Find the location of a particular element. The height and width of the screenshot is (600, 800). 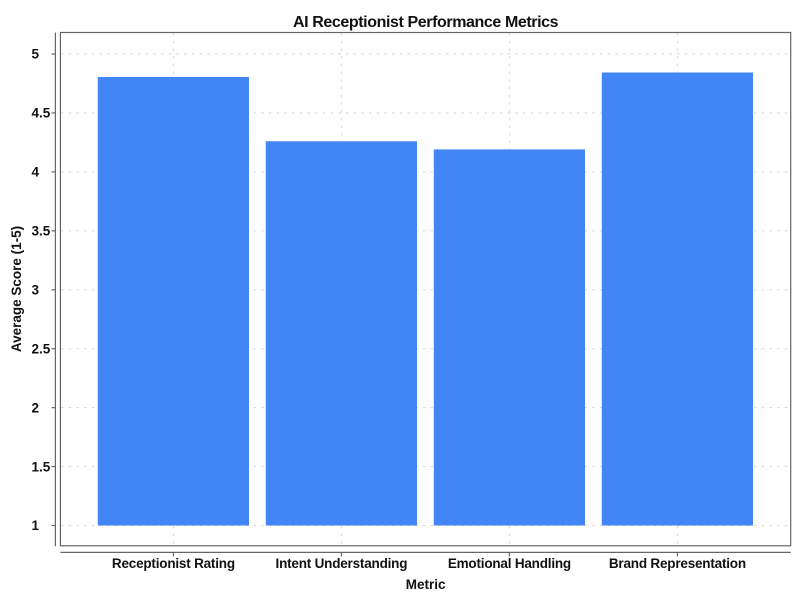

svg-text: 5 is located at coordinates (36, 54).